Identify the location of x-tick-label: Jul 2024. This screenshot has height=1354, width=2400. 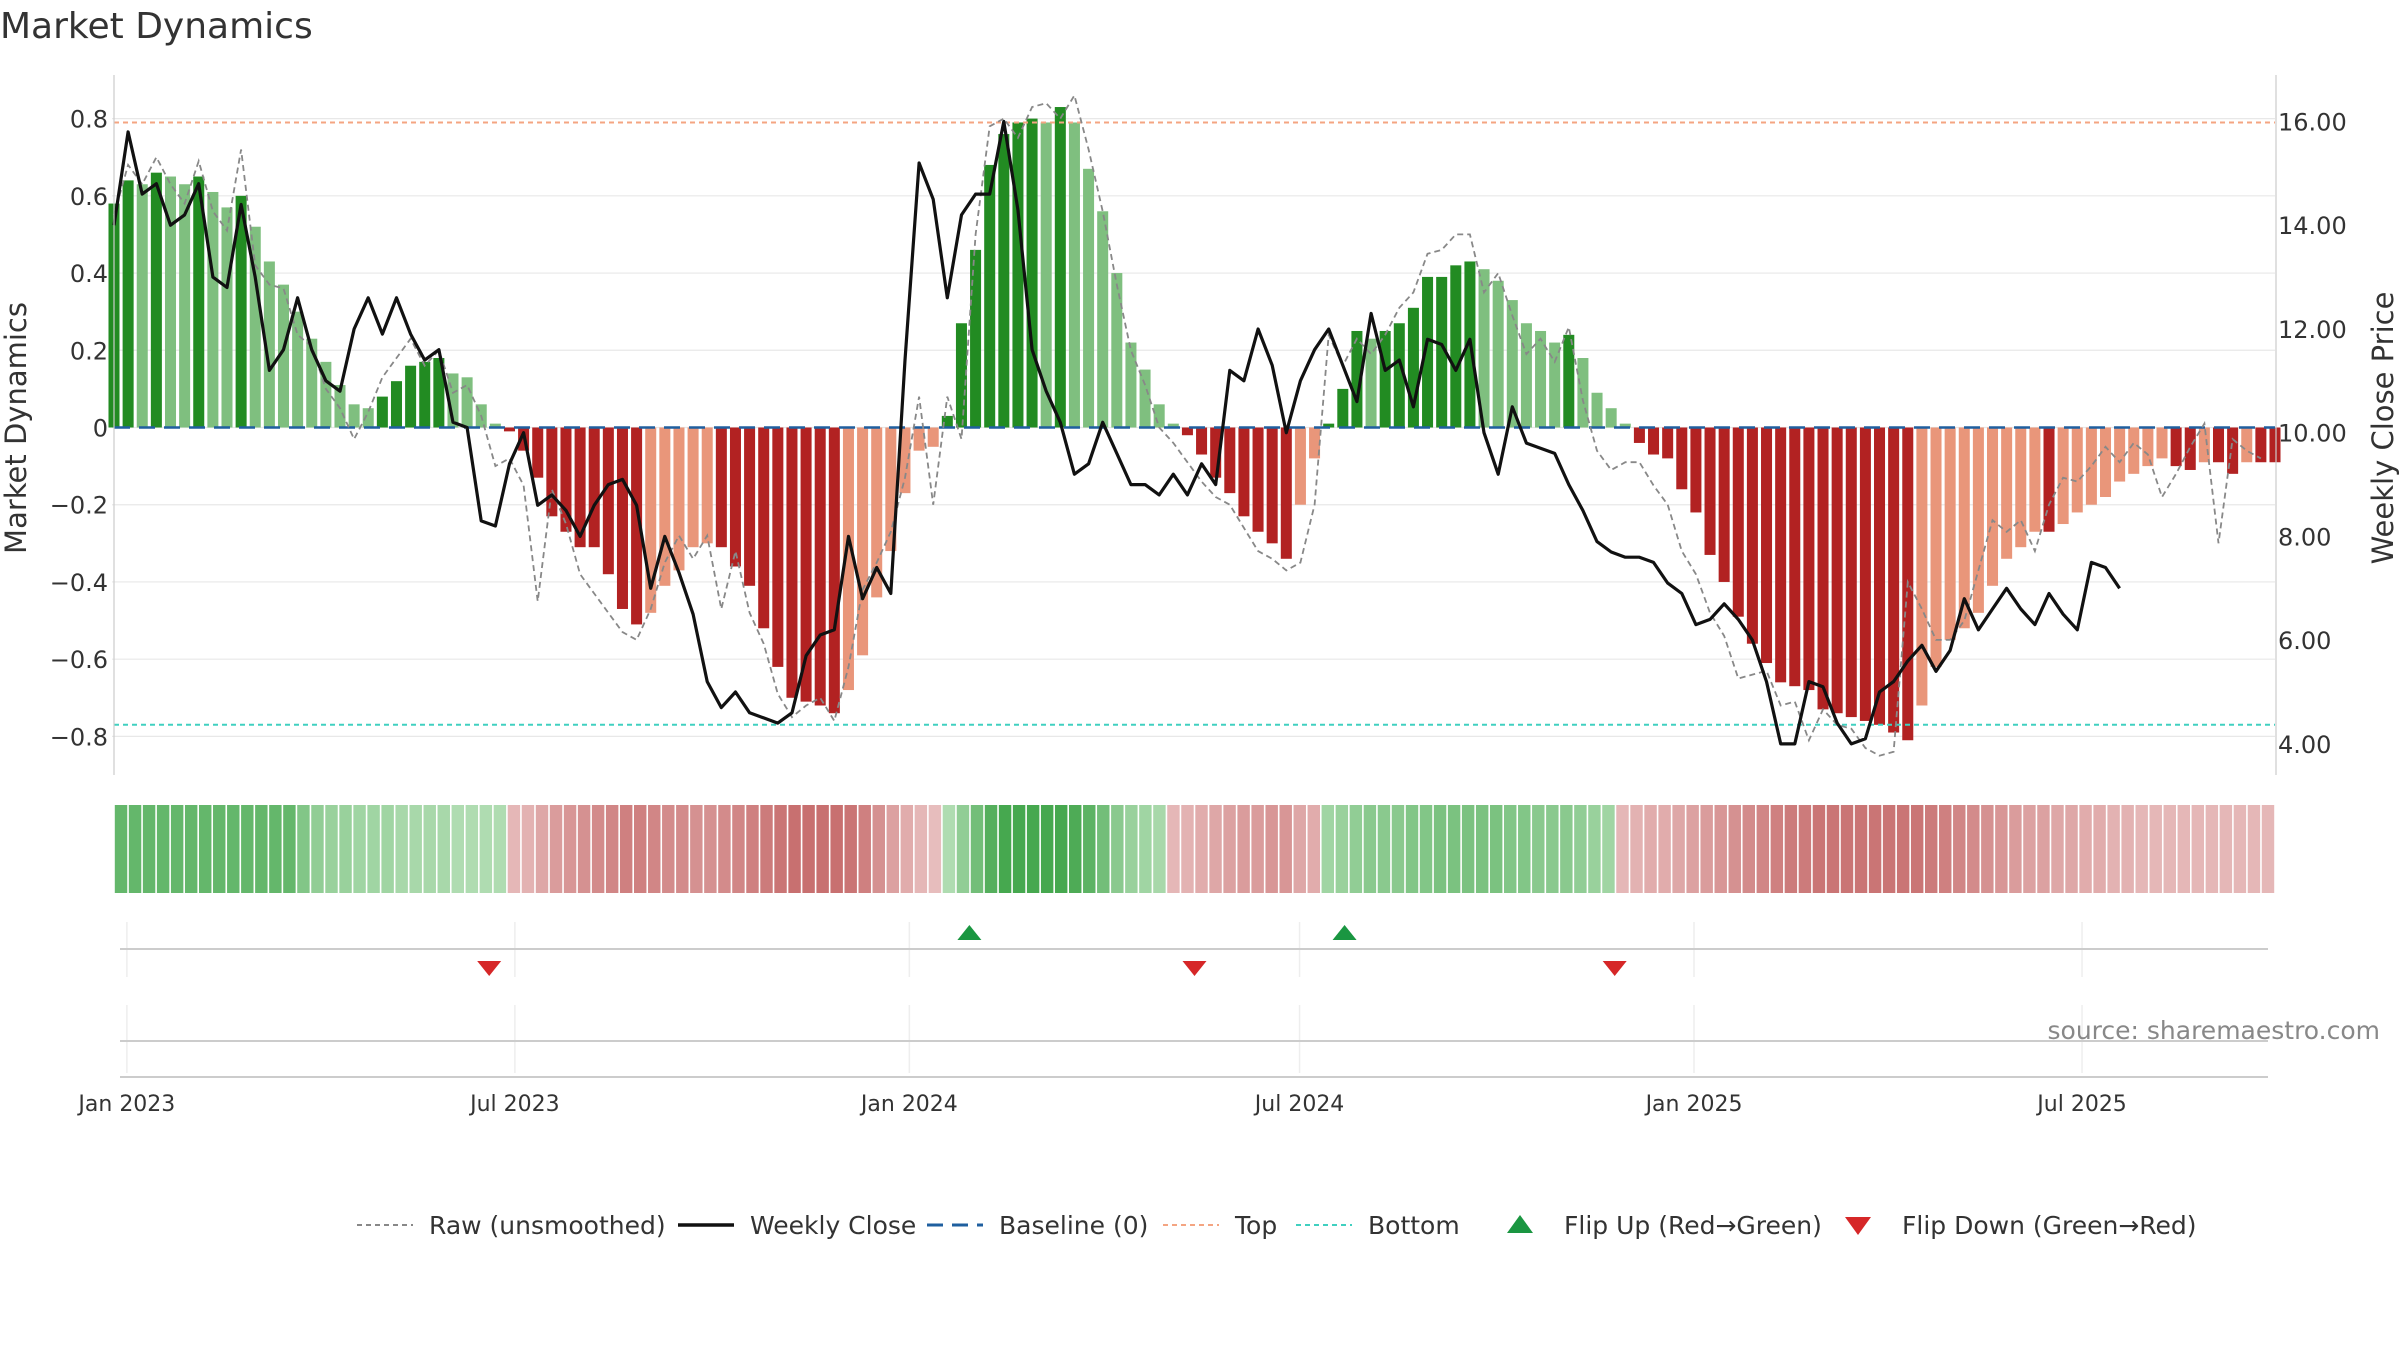
(1299, 1104).